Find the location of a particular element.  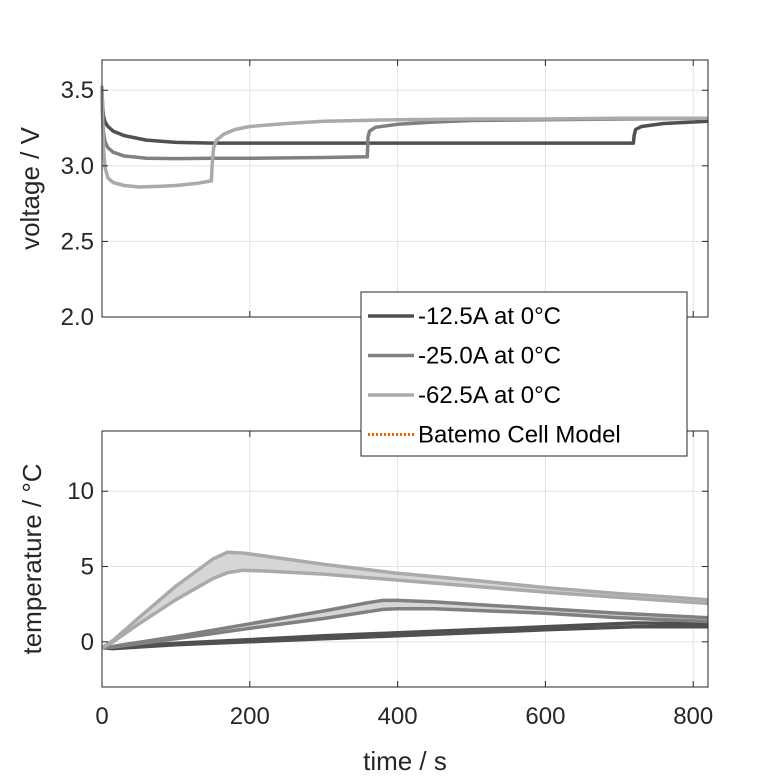

legend-entry: -62.5A at 0°C is located at coordinates (464, 395).